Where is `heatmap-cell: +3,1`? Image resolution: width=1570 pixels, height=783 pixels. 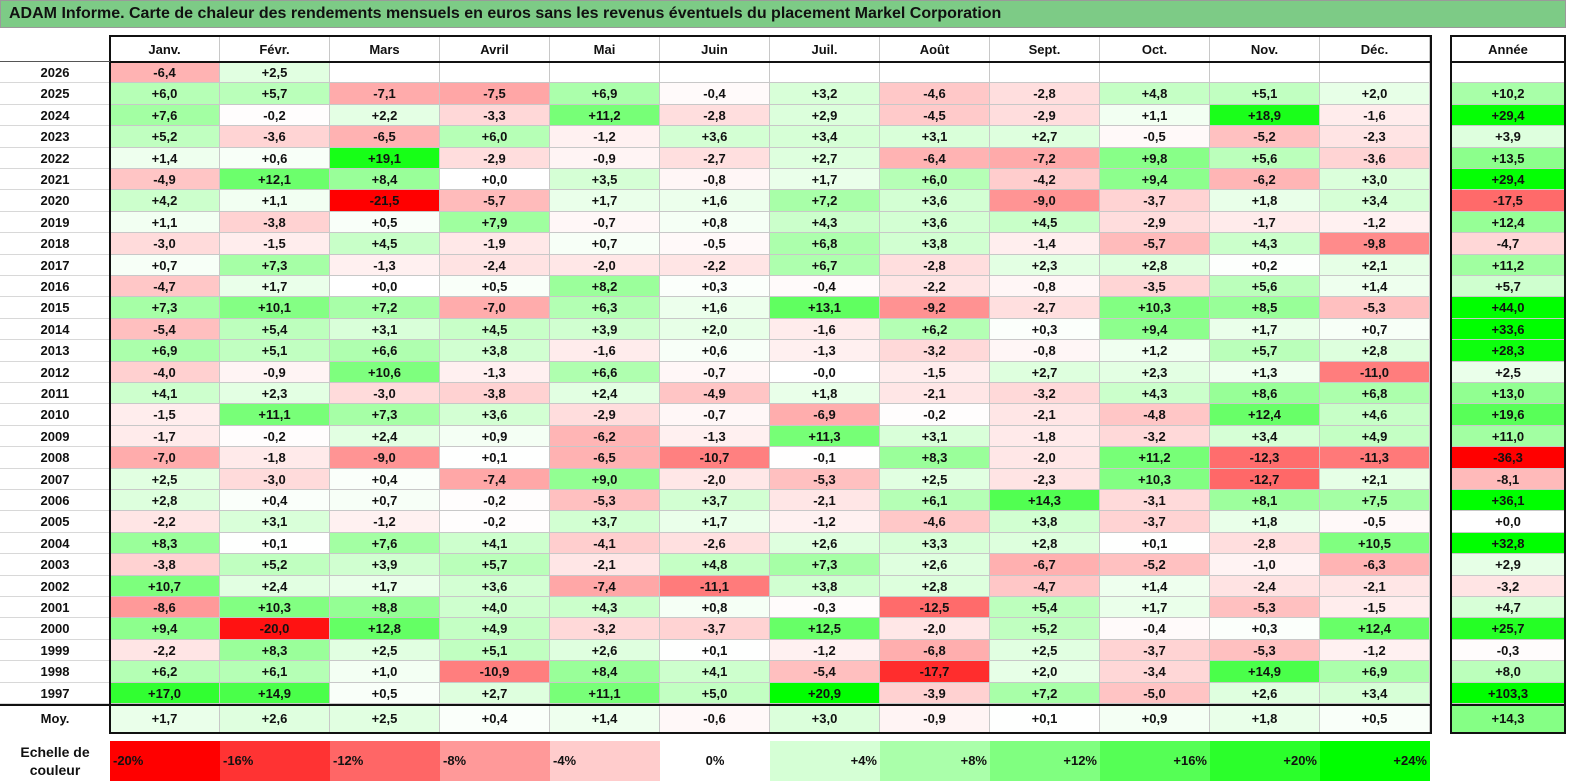
heatmap-cell: +3,1 is located at coordinates (935, 137).